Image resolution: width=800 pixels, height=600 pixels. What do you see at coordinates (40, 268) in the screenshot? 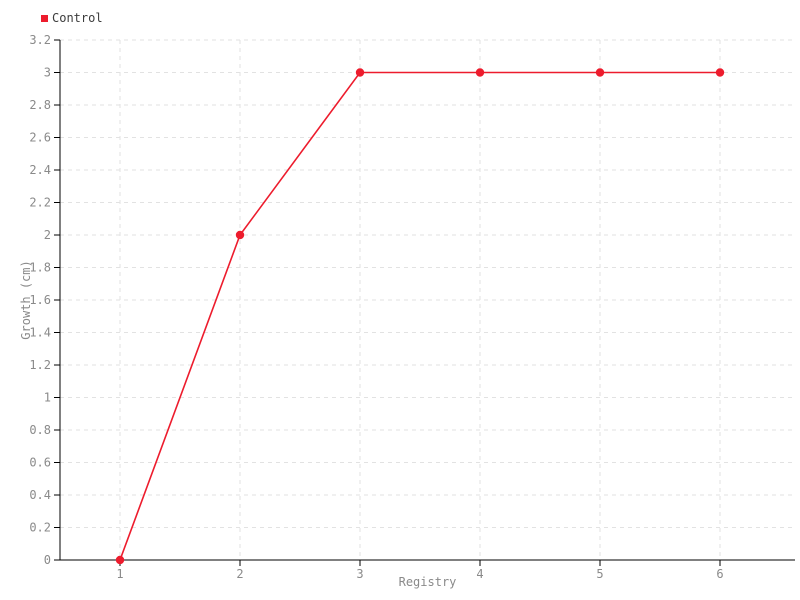
I see `y-tick-label: 1.8` at bounding box center [40, 268].